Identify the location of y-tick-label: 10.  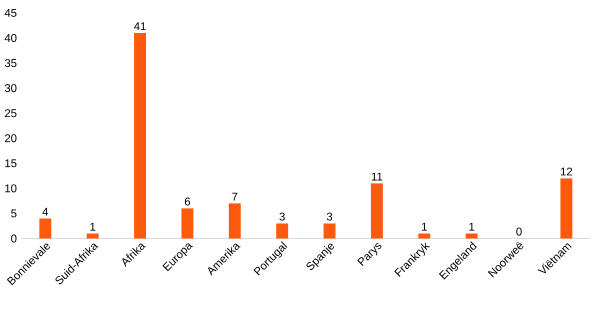
(10, 188).